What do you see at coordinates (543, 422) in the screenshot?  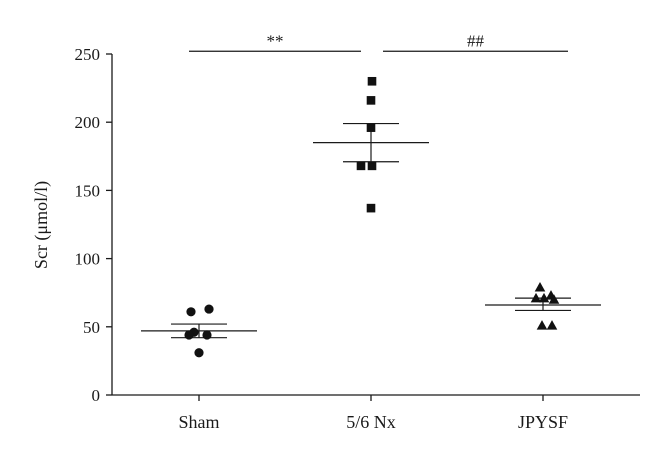 I see `x-tick-label: JPYSF` at bounding box center [543, 422].